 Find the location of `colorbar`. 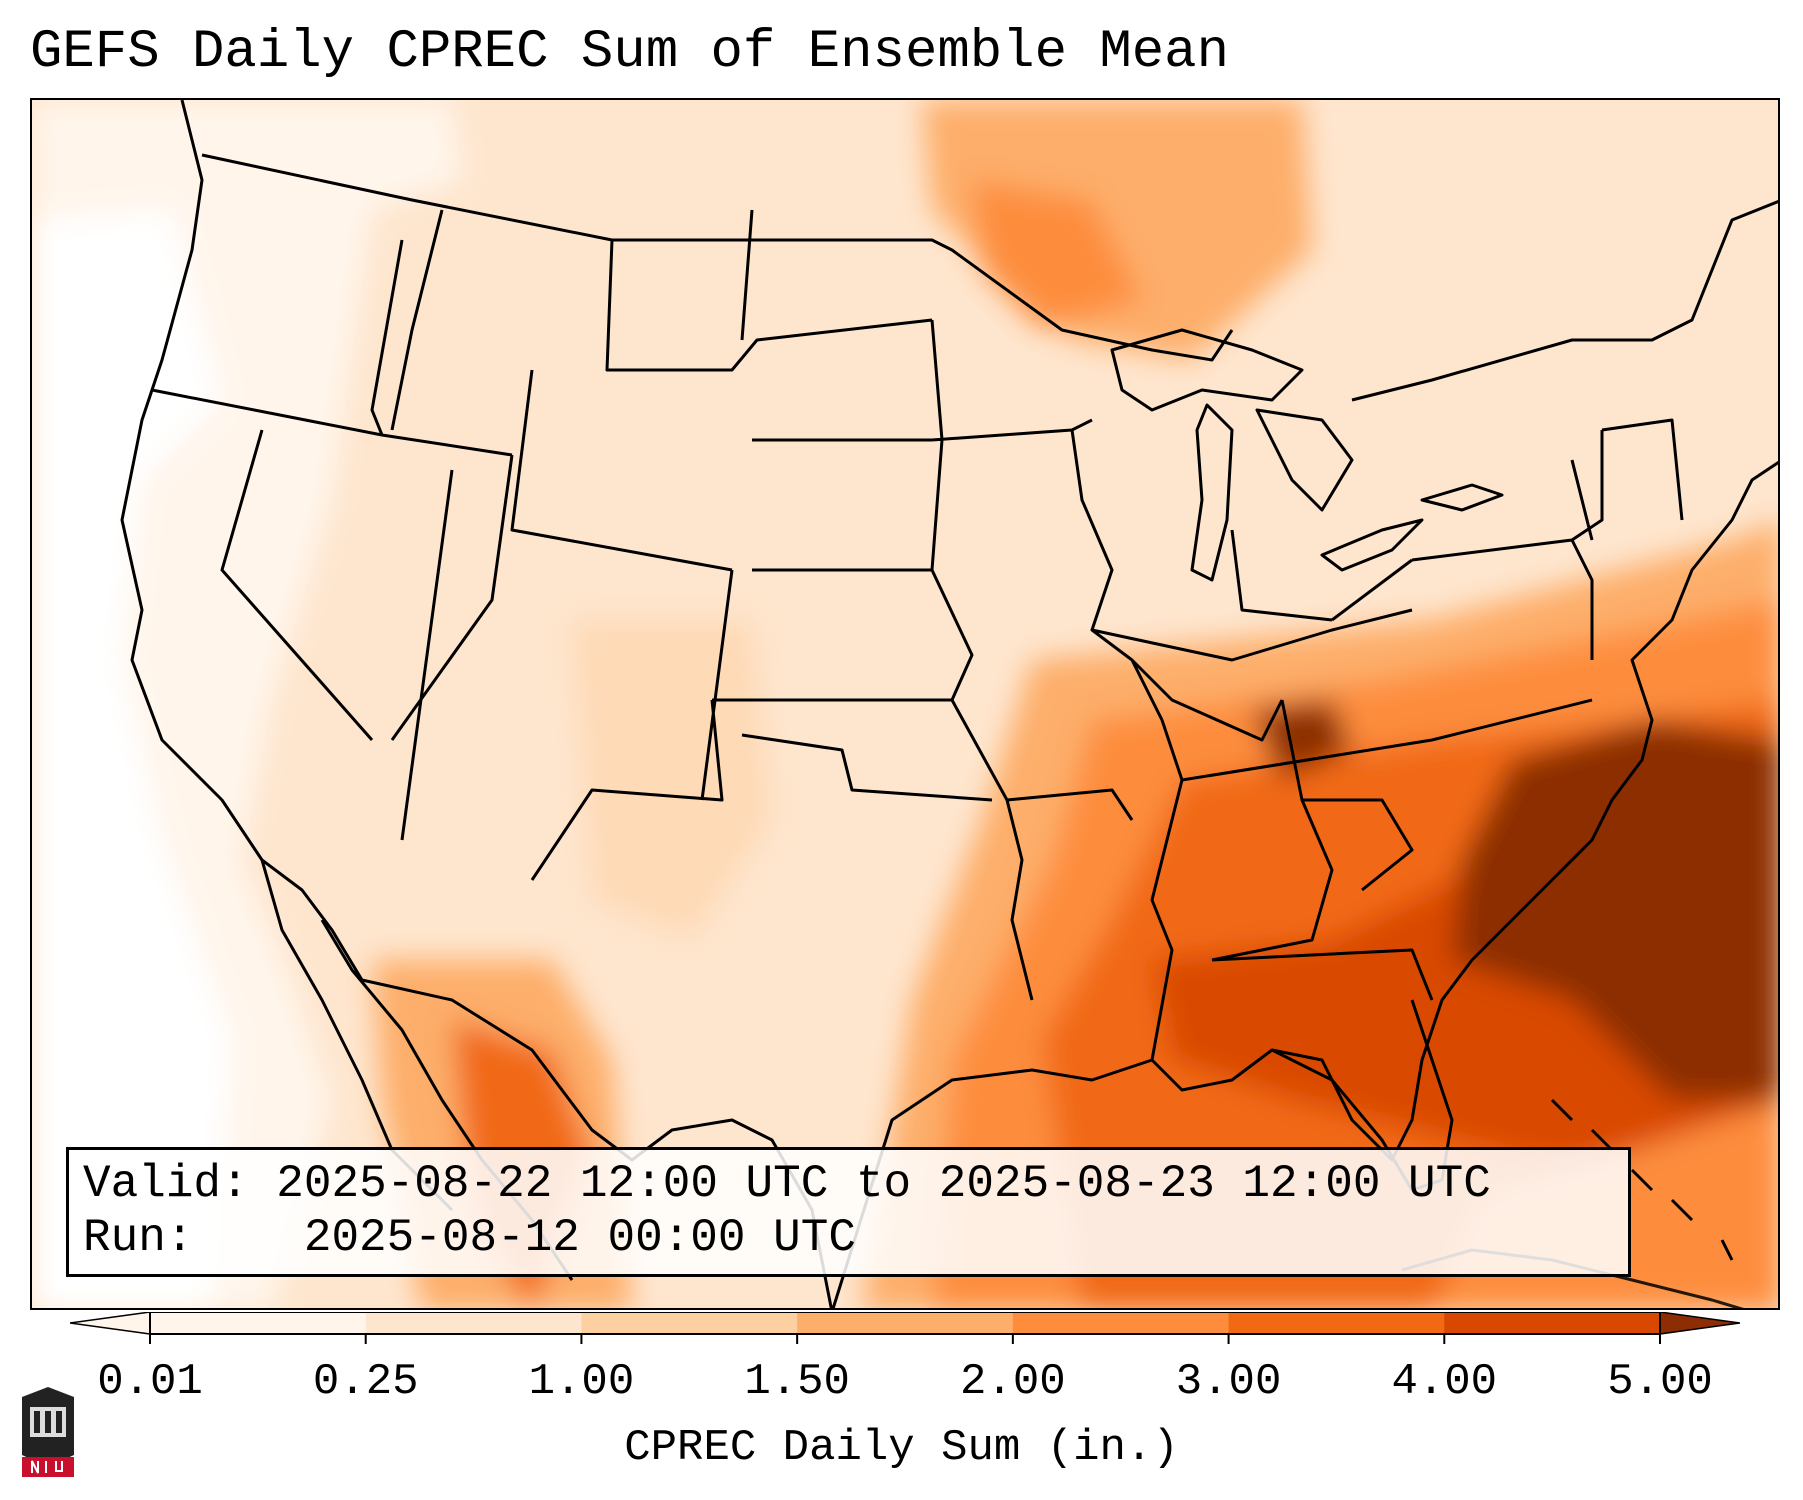

colorbar is located at coordinates (905, 1328).